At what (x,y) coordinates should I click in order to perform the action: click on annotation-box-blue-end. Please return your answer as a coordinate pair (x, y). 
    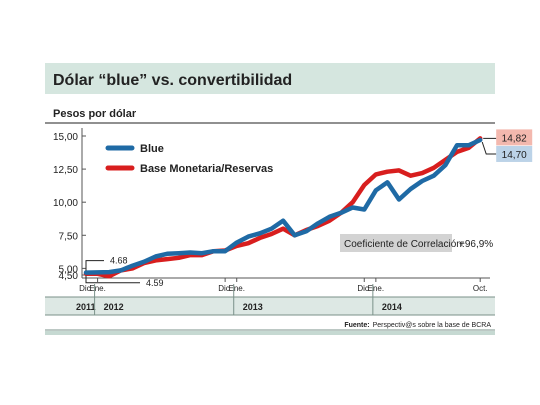
    Looking at the image, I should click on (514, 153).